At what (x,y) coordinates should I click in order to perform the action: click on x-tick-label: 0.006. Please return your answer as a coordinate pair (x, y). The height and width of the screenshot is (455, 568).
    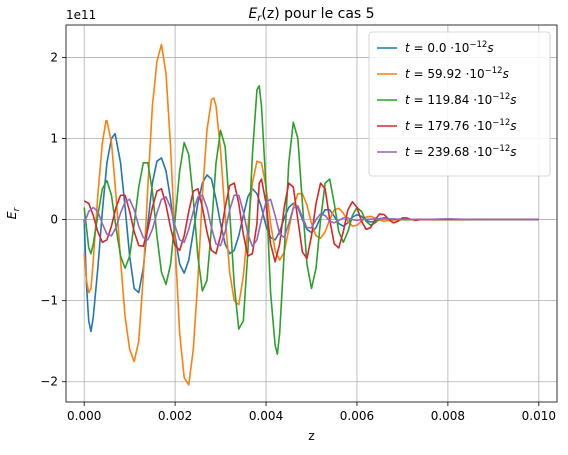
    Looking at the image, I should click on (357, 416).